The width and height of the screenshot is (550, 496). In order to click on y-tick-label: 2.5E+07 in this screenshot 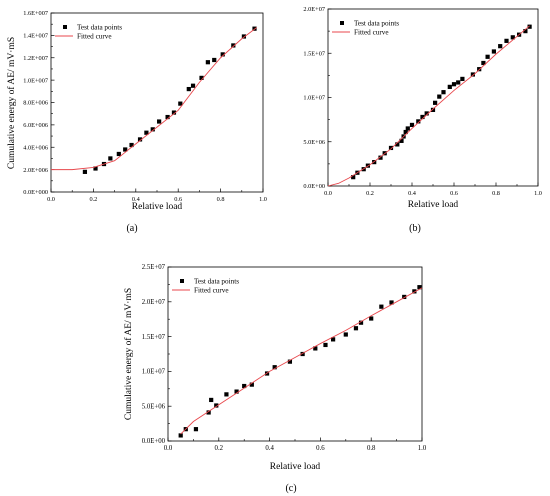, I will do `click(154, 267)`.